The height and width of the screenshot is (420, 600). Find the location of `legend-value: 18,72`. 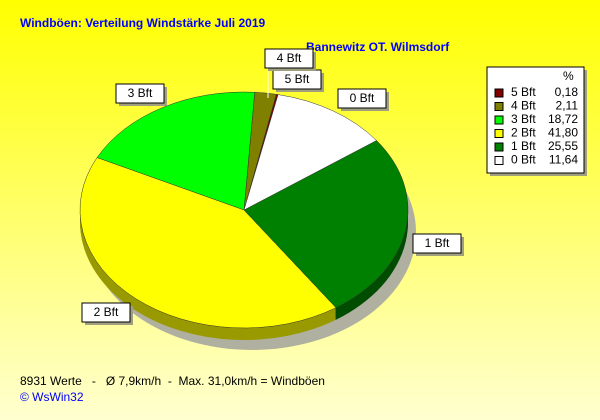

legend-value: 18,72 is located at coordinates (563, 119).